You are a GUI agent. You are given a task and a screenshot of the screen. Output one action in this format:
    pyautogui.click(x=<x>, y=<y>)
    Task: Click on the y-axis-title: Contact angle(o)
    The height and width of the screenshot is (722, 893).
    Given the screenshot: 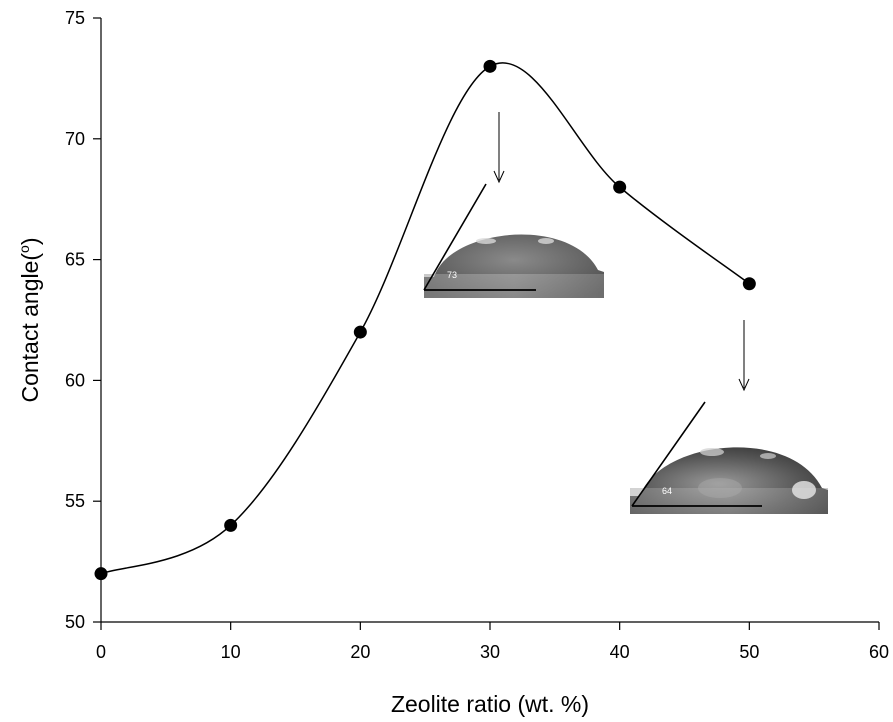 What is the action you would take?
    pyautogui.click(x=29, y=319)
    